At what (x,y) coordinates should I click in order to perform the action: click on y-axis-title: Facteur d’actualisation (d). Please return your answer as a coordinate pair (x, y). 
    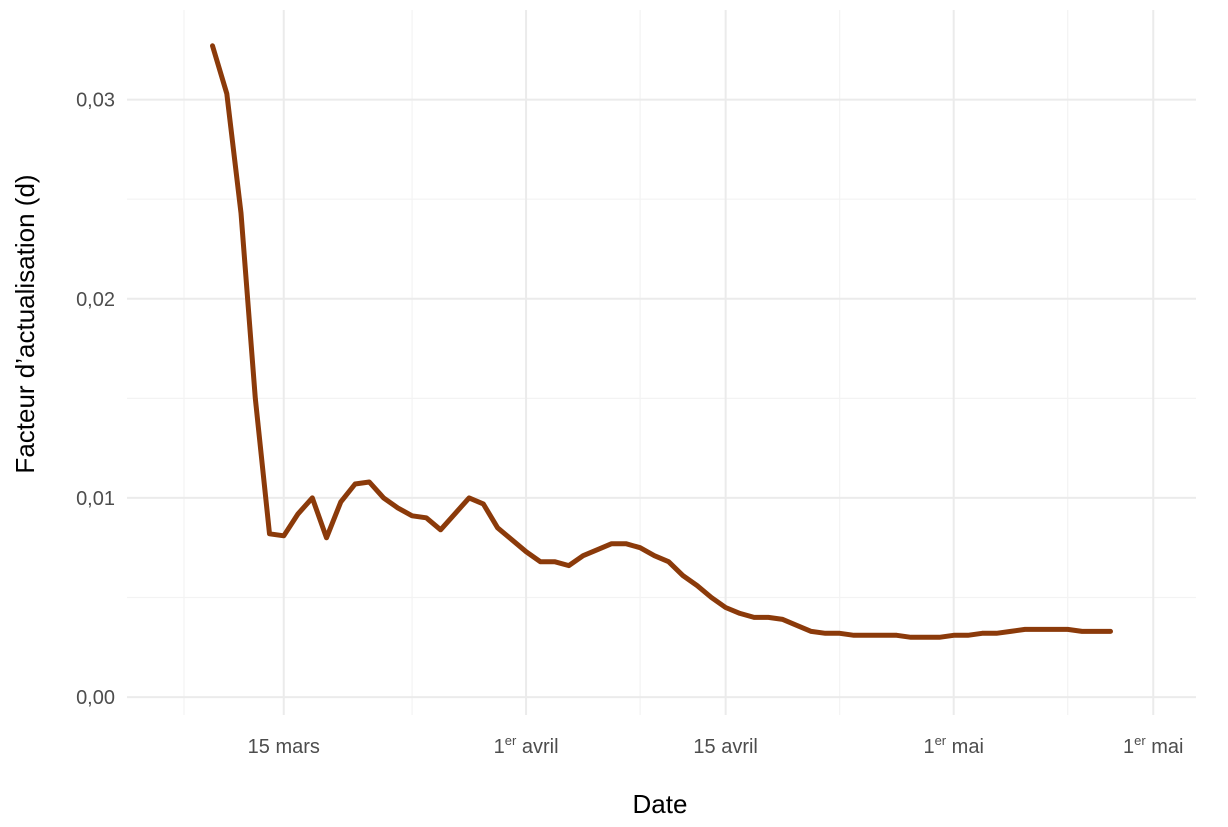
    Looking at the image, I should click on (25, 323).